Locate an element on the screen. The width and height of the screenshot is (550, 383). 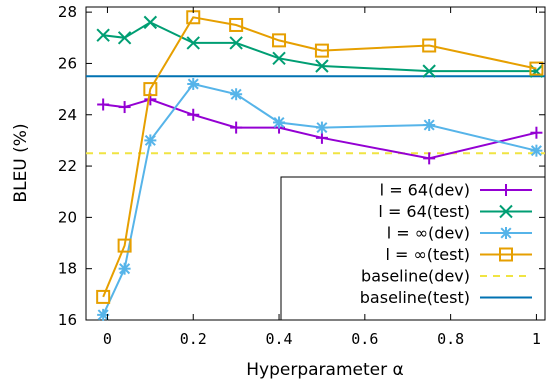
y-tick-label: 20 is located at coordinates (67, 217).